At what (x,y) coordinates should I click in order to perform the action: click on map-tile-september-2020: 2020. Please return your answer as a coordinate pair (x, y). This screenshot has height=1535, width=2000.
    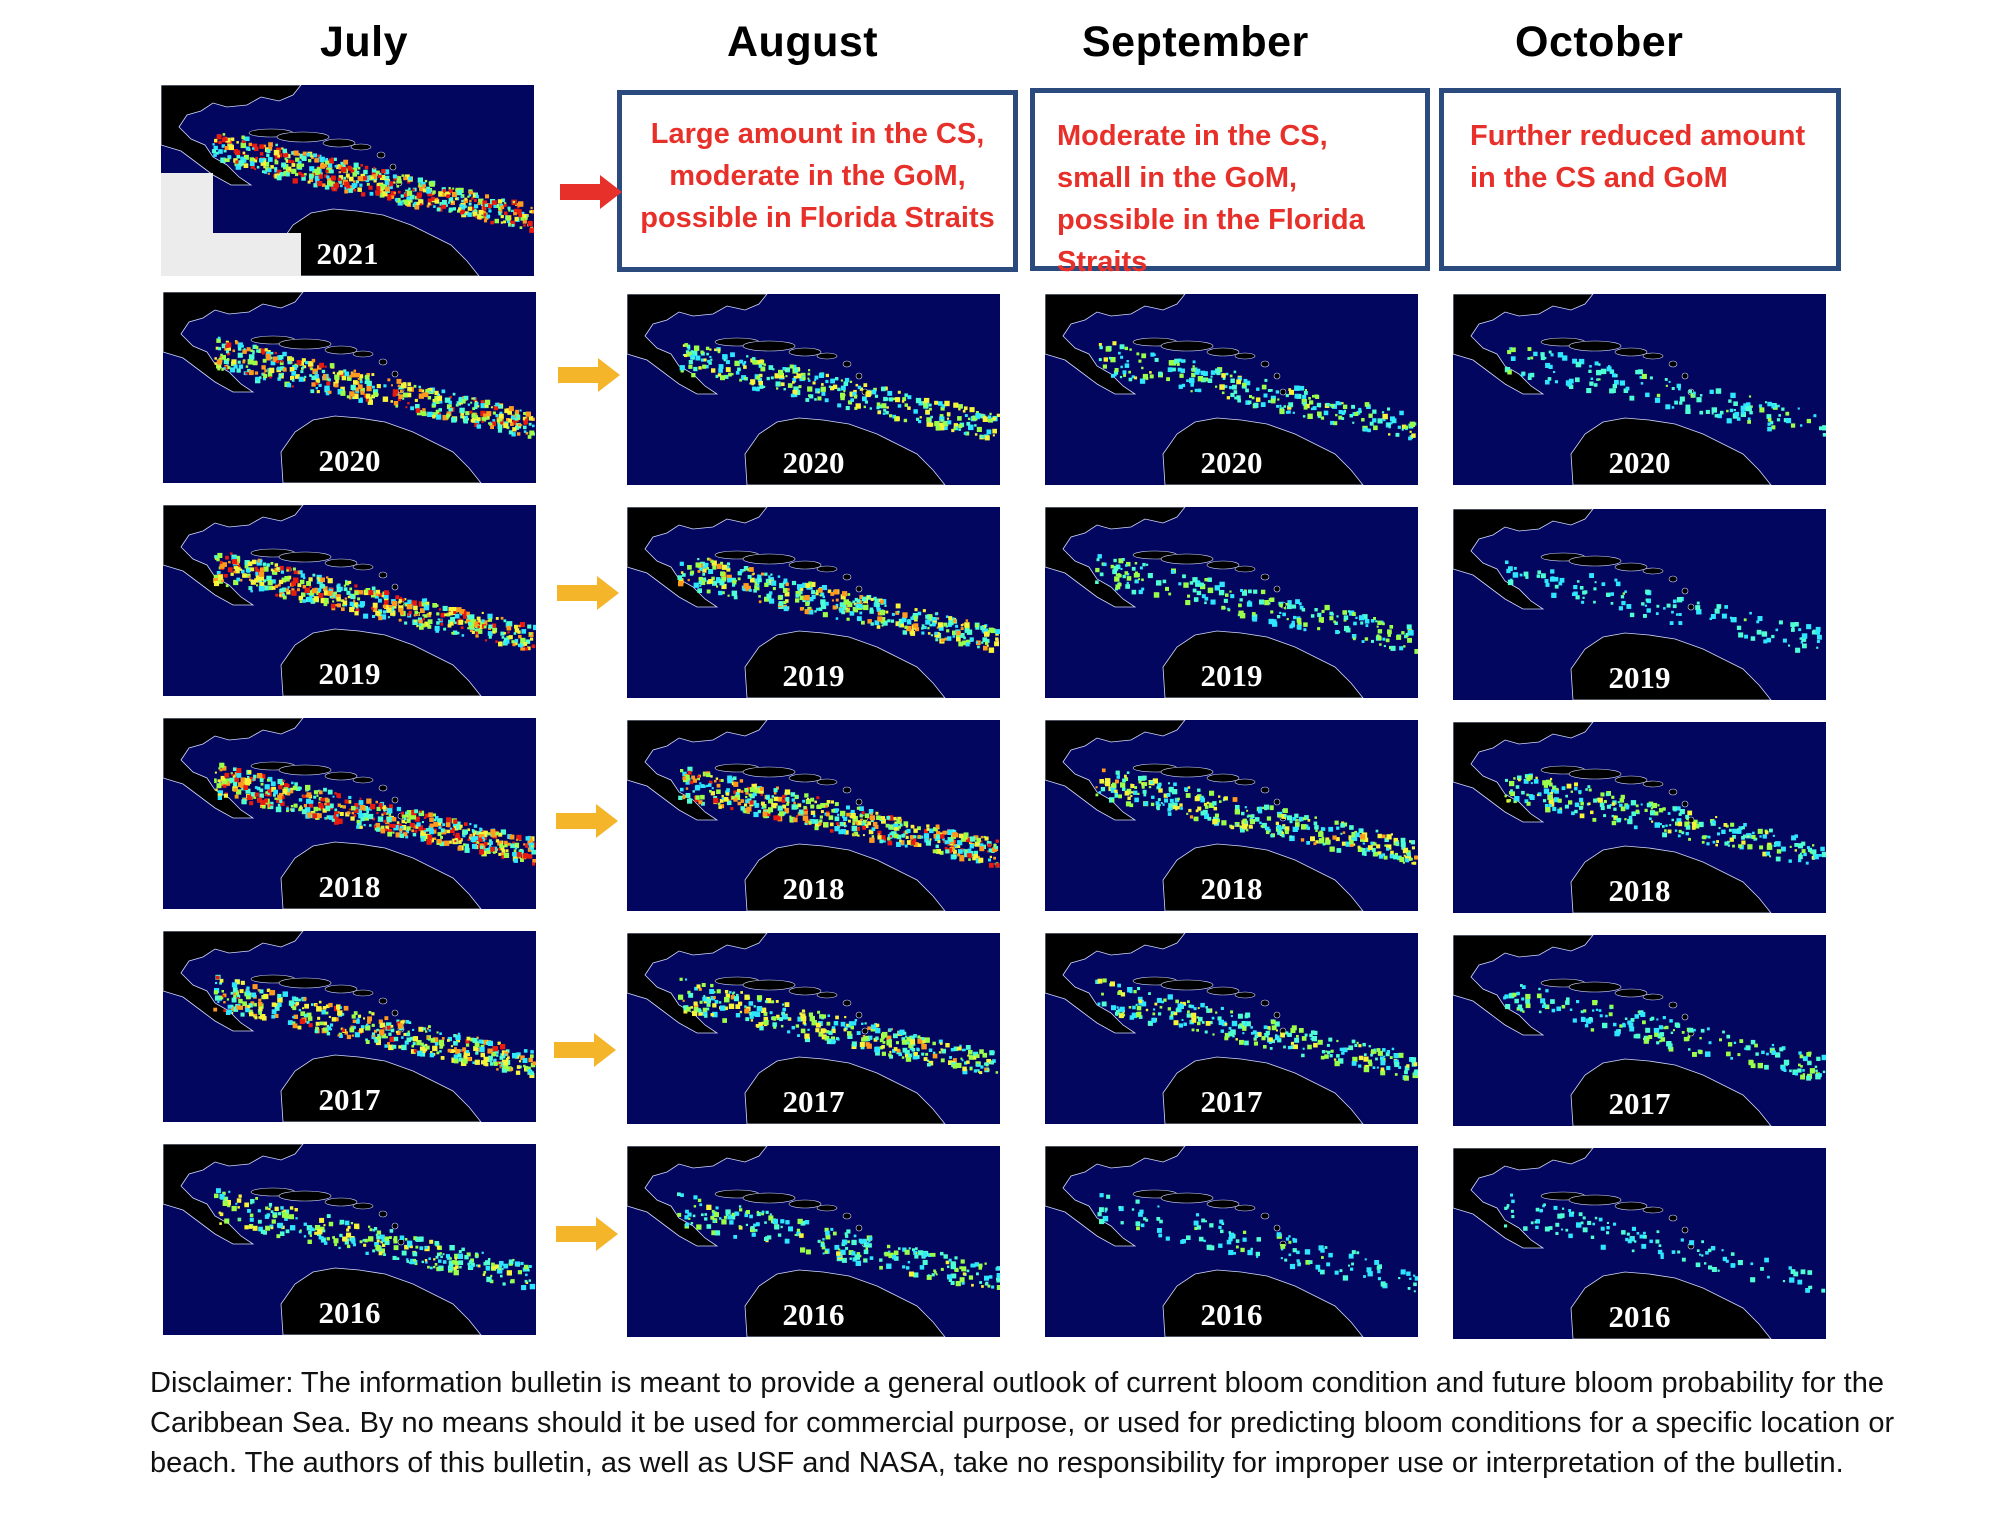
    Looking at the image, I should click on (1231, 389).